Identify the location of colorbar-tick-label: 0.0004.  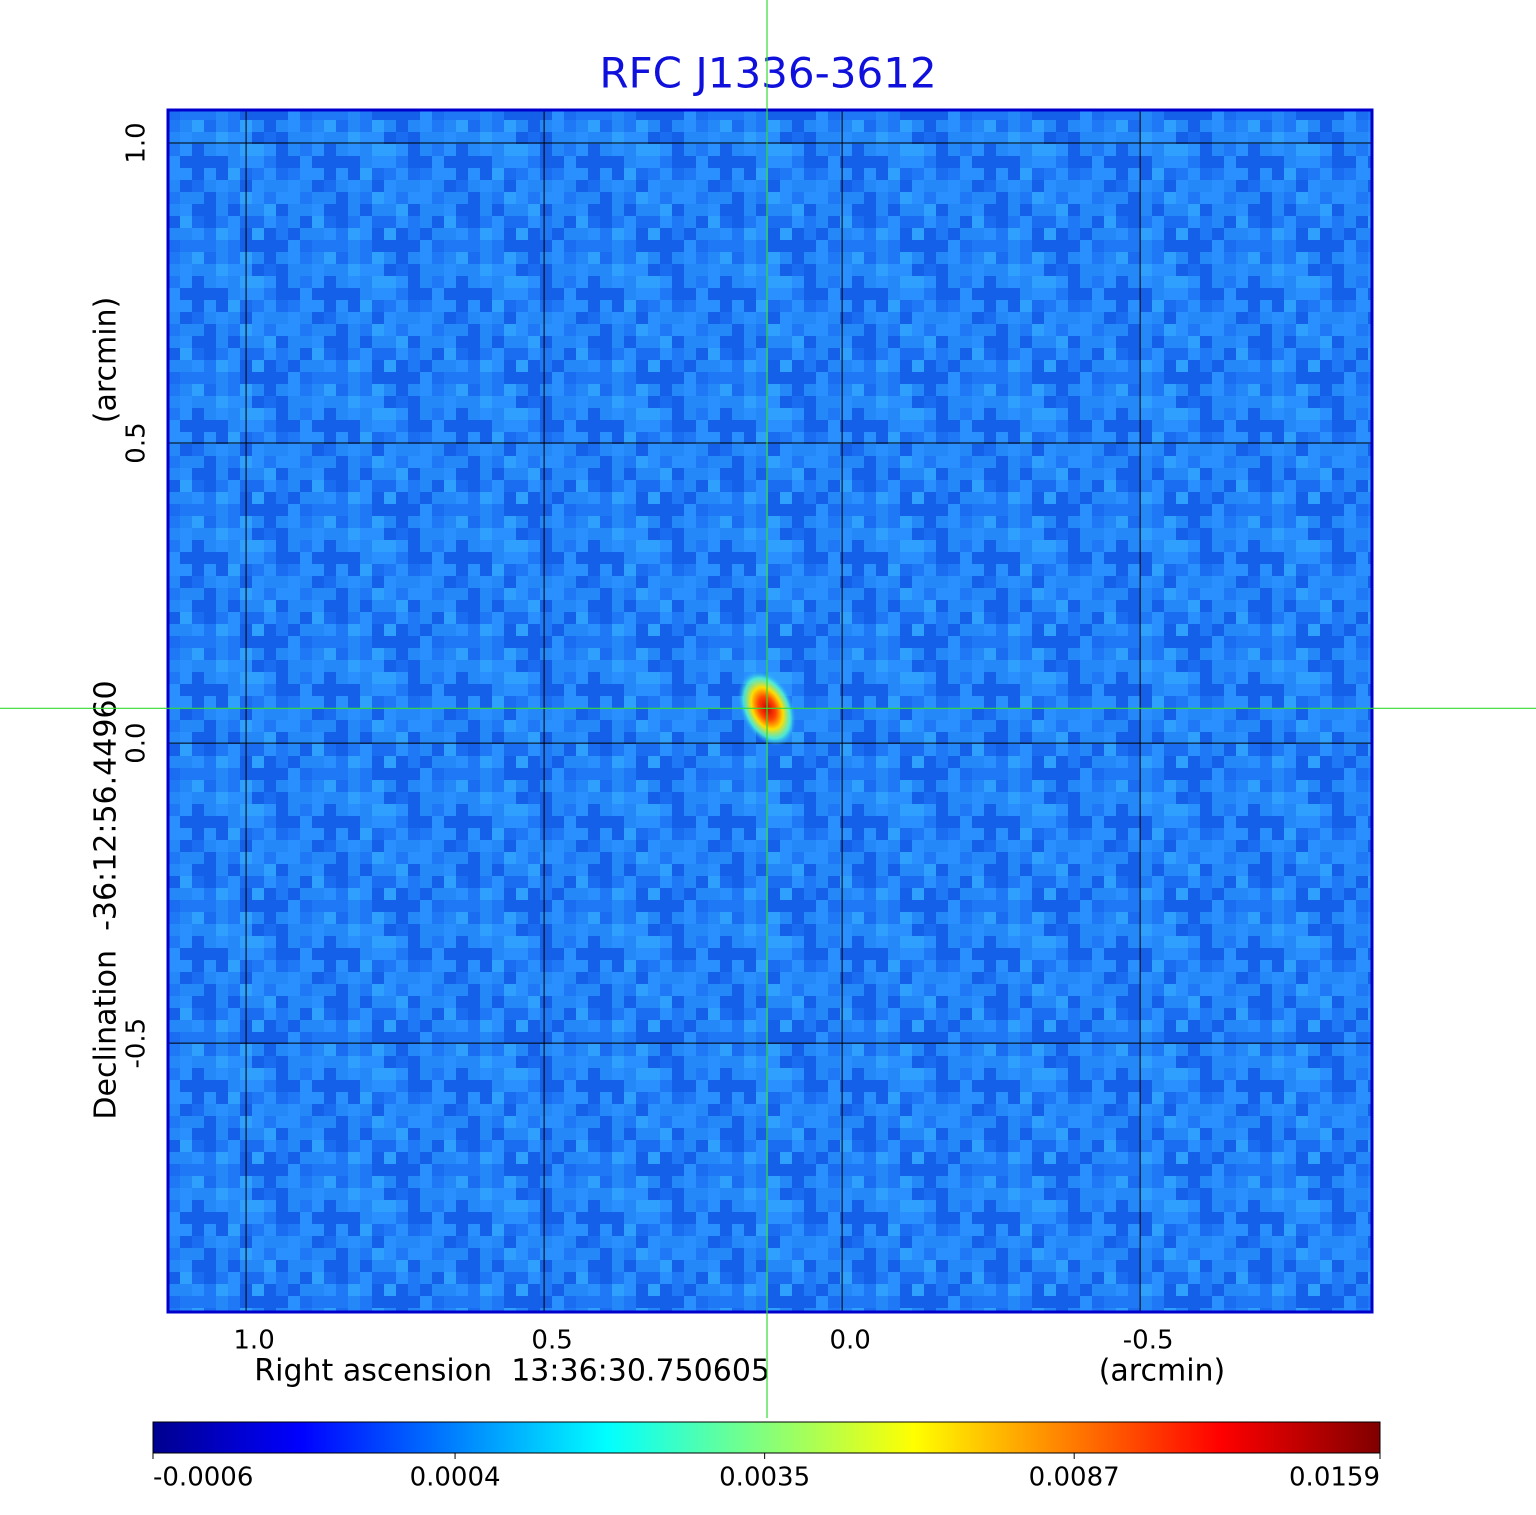
(455, 1478).